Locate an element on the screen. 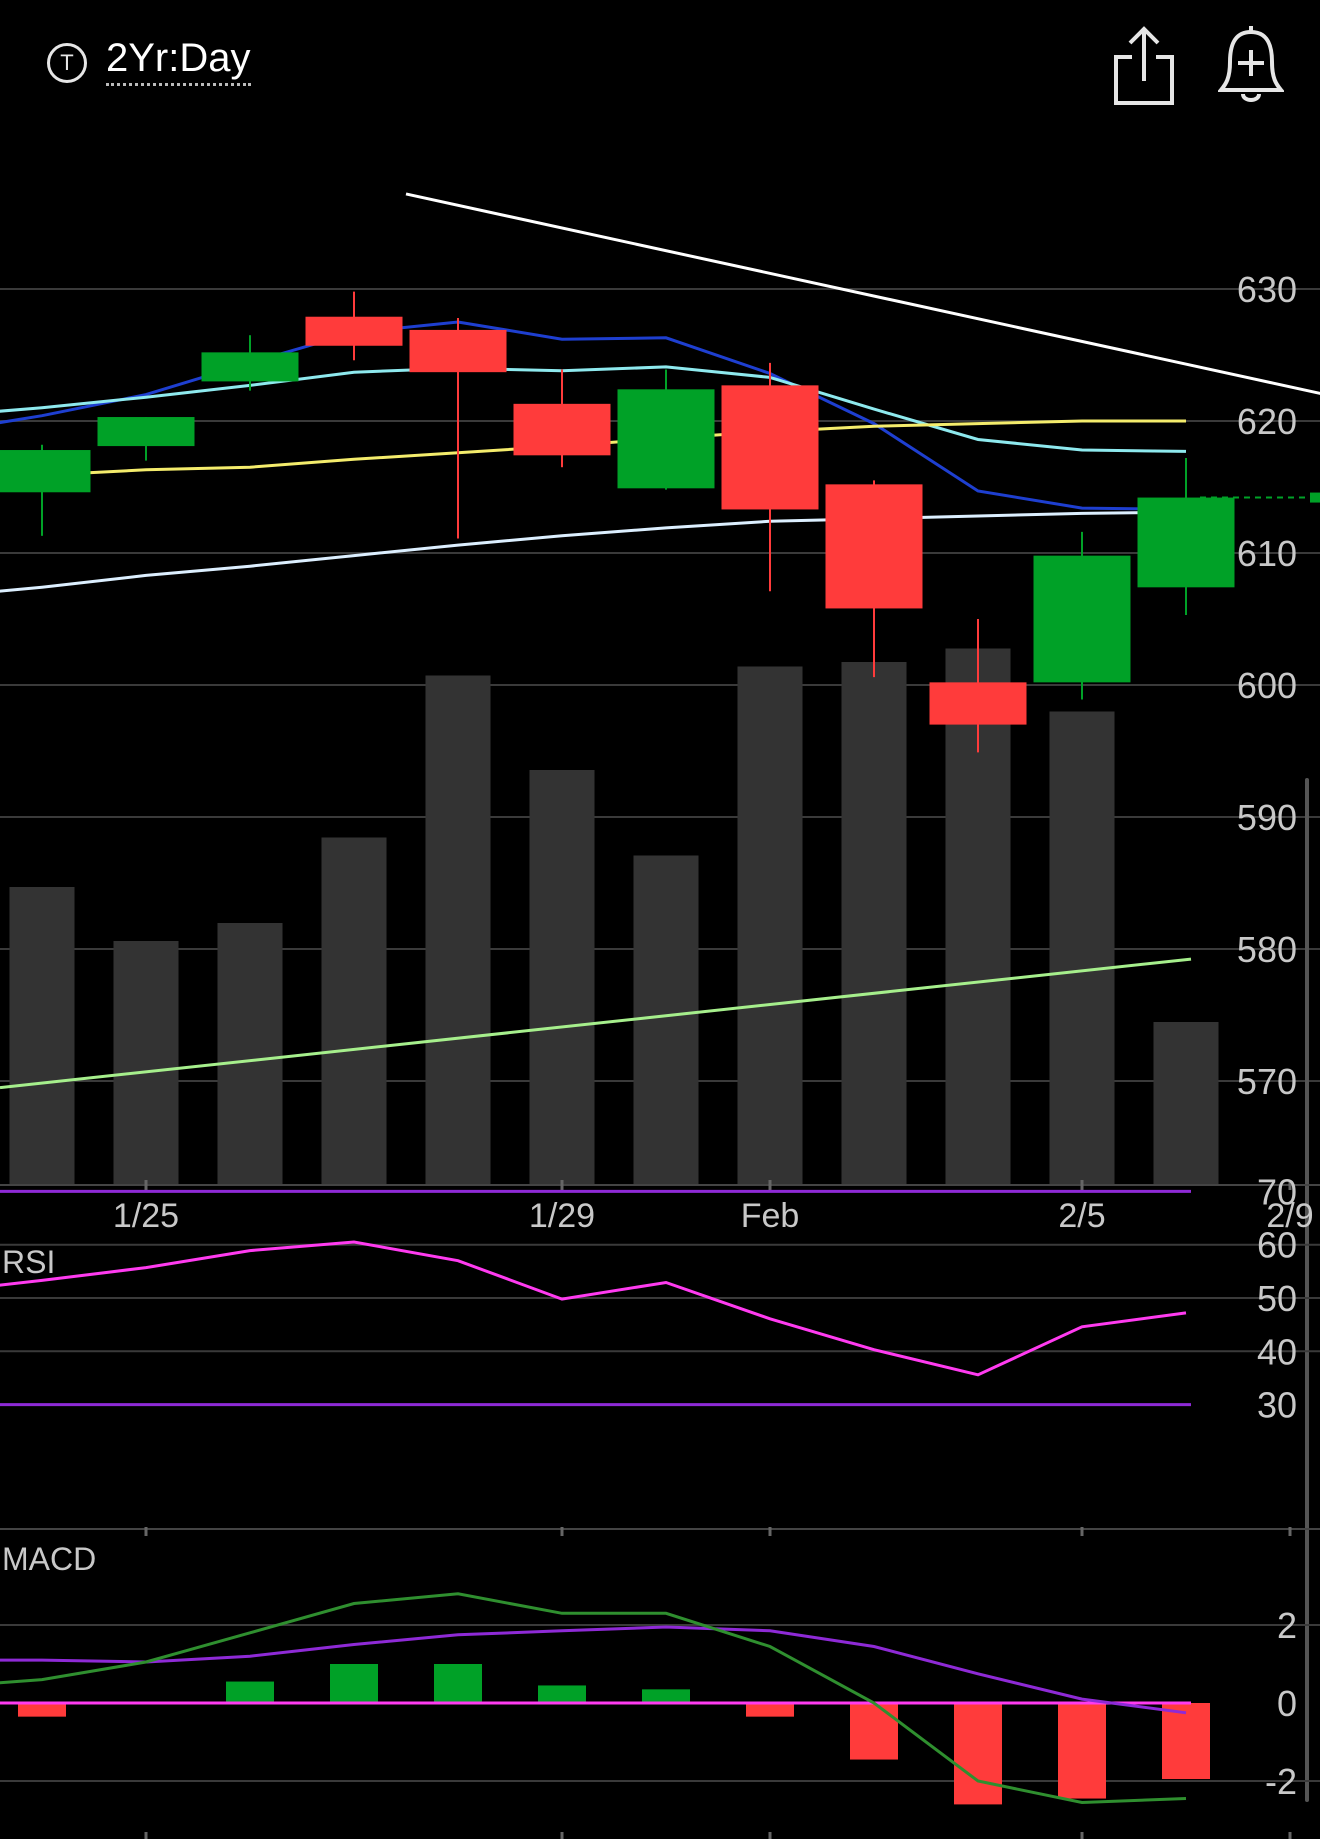 This screenshot has width=1320, height=1839. timeframe-selector: 2Yr:Day is located at coordinates (178, 61).